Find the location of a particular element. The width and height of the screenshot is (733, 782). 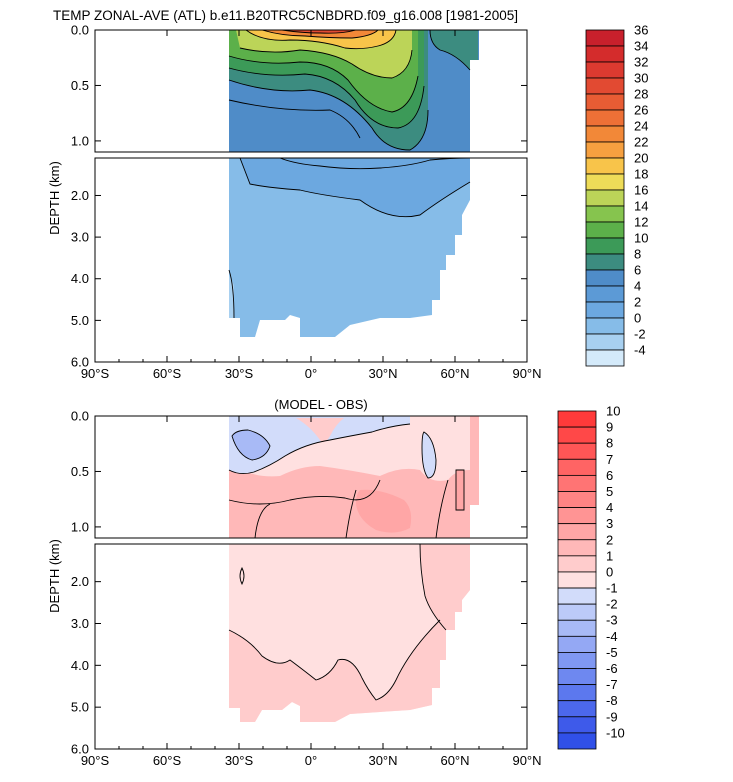

chart-2-xtick-label: 30°S is located at coordinates (239, 760).